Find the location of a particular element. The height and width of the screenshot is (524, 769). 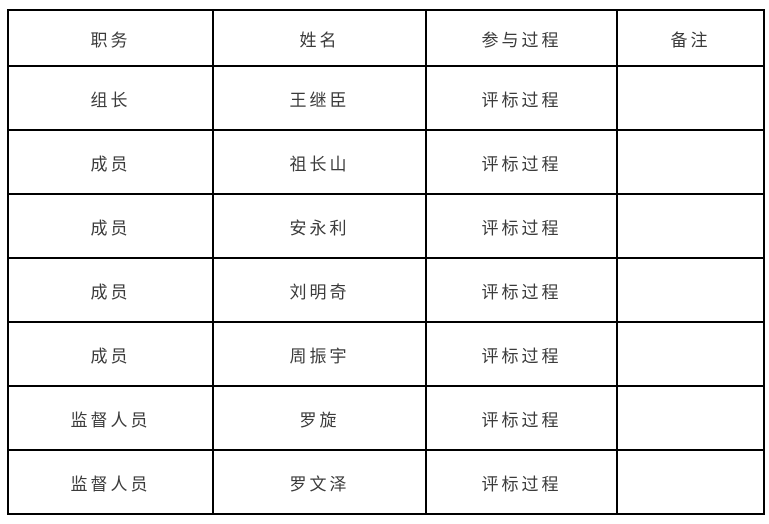

table-row: 组长 王继臣 评标过程 is located at coordinates (386, 98).